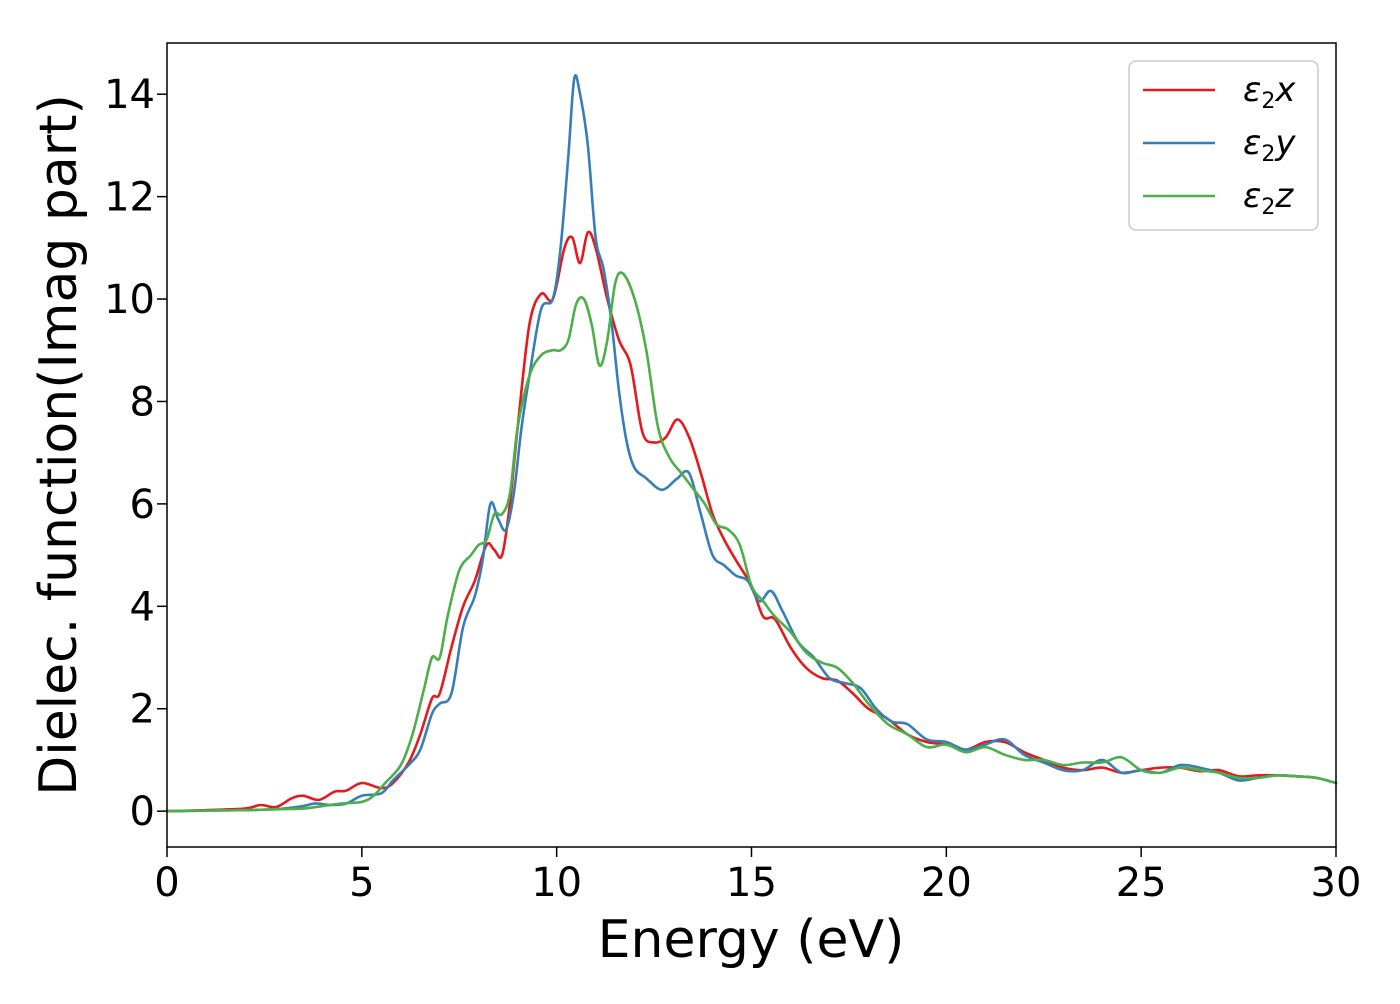 This screenshot has width=1400, height=1004. I want to click on x-tick-label: 0, so click(166, 883).